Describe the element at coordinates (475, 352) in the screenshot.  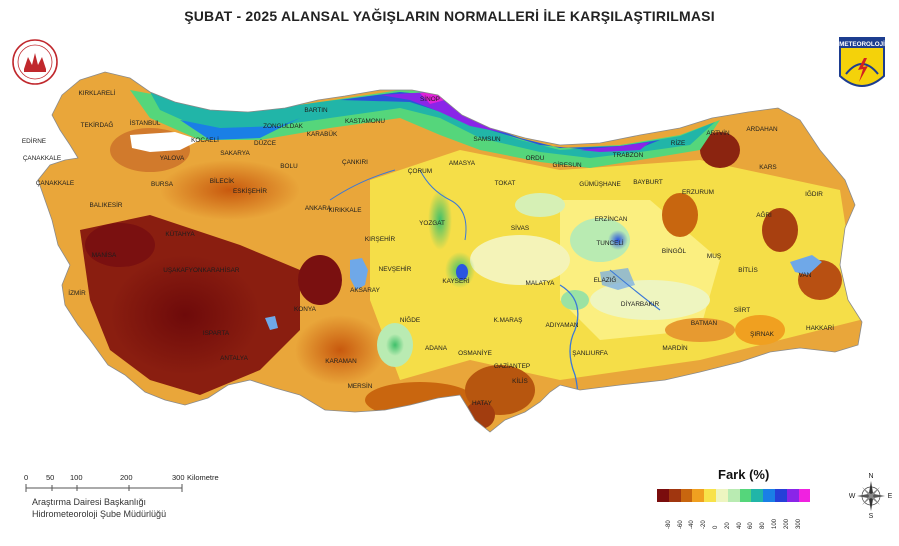
I see `city-label: OSMANİYE` at that location.